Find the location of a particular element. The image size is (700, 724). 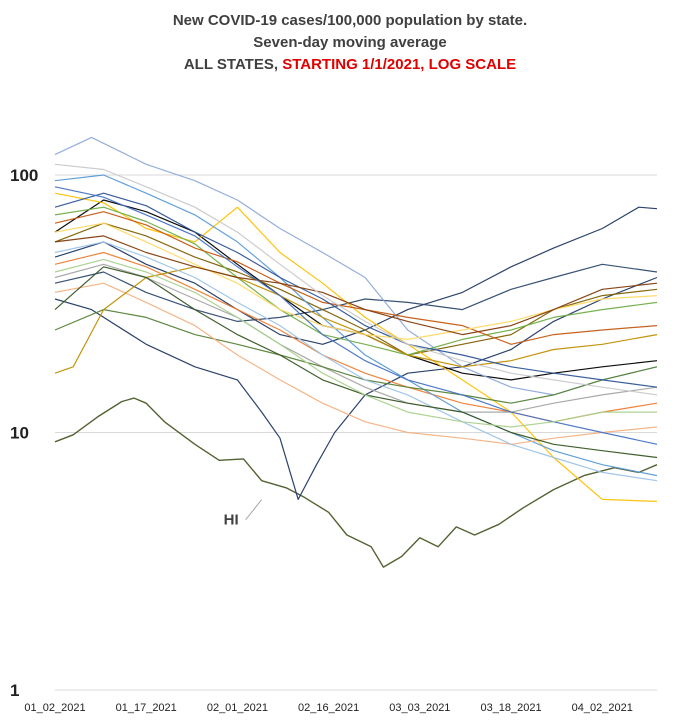

annotation-leader is located at coordinates (254, 509).